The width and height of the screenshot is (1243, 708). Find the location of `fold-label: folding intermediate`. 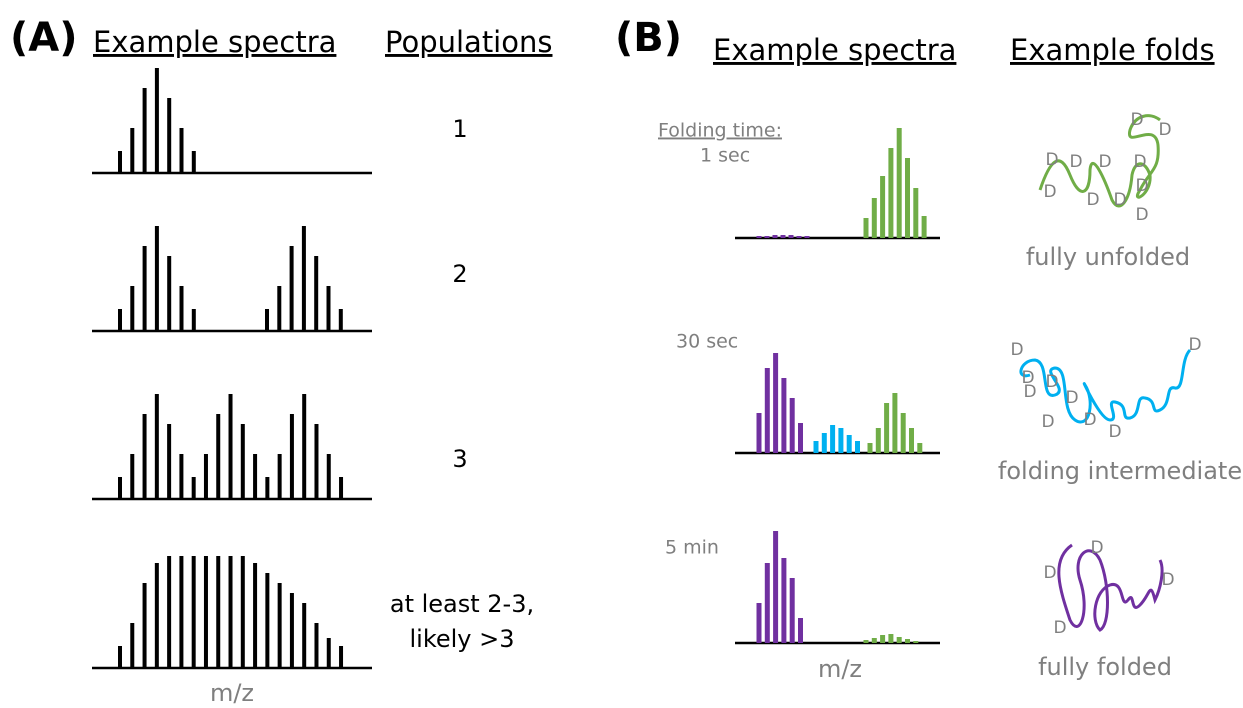

fold-label: folding intermediate is located at coordinates (1120, 471).